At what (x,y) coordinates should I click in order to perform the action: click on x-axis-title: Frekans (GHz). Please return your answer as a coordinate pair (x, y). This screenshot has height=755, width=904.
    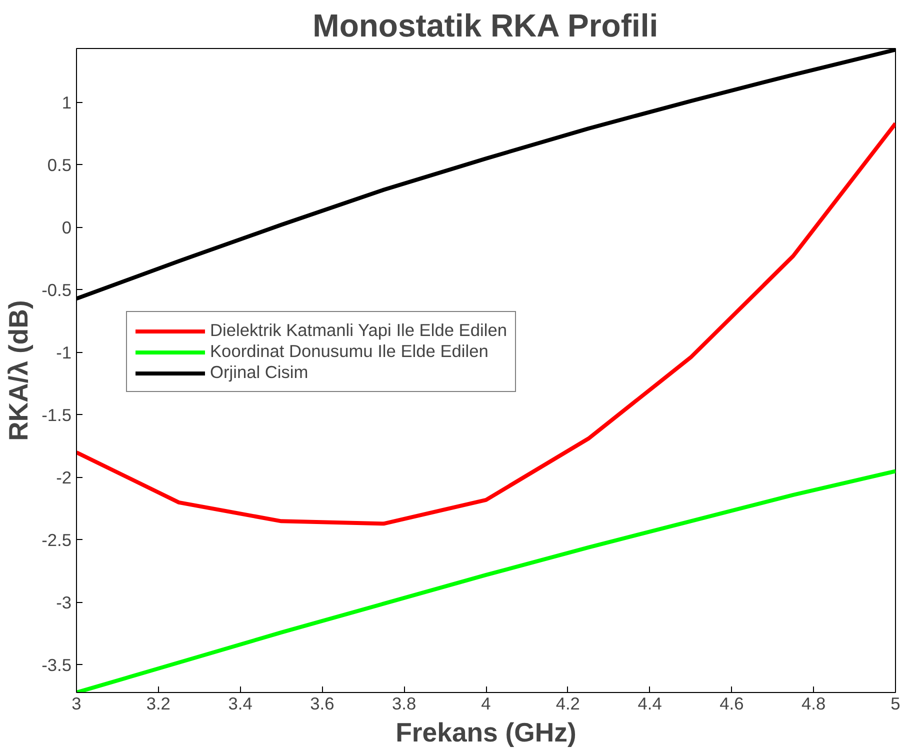
    Looking at the image, I should click on (486, 733).